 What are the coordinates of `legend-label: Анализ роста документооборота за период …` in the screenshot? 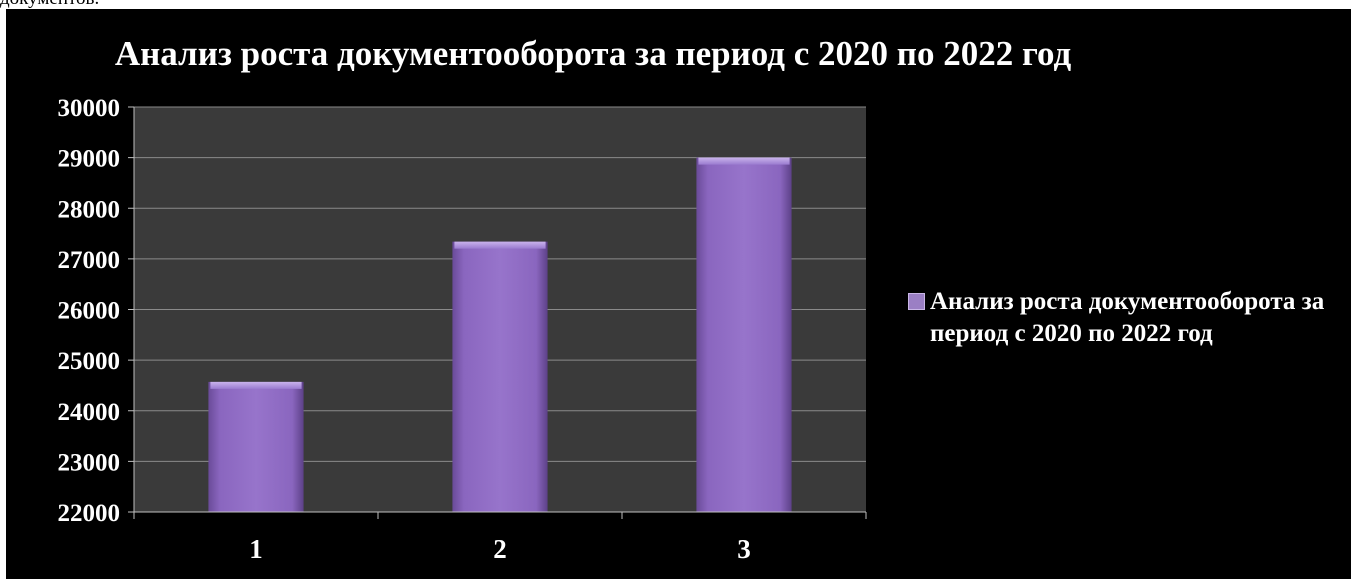 It's located at (1127, 317).